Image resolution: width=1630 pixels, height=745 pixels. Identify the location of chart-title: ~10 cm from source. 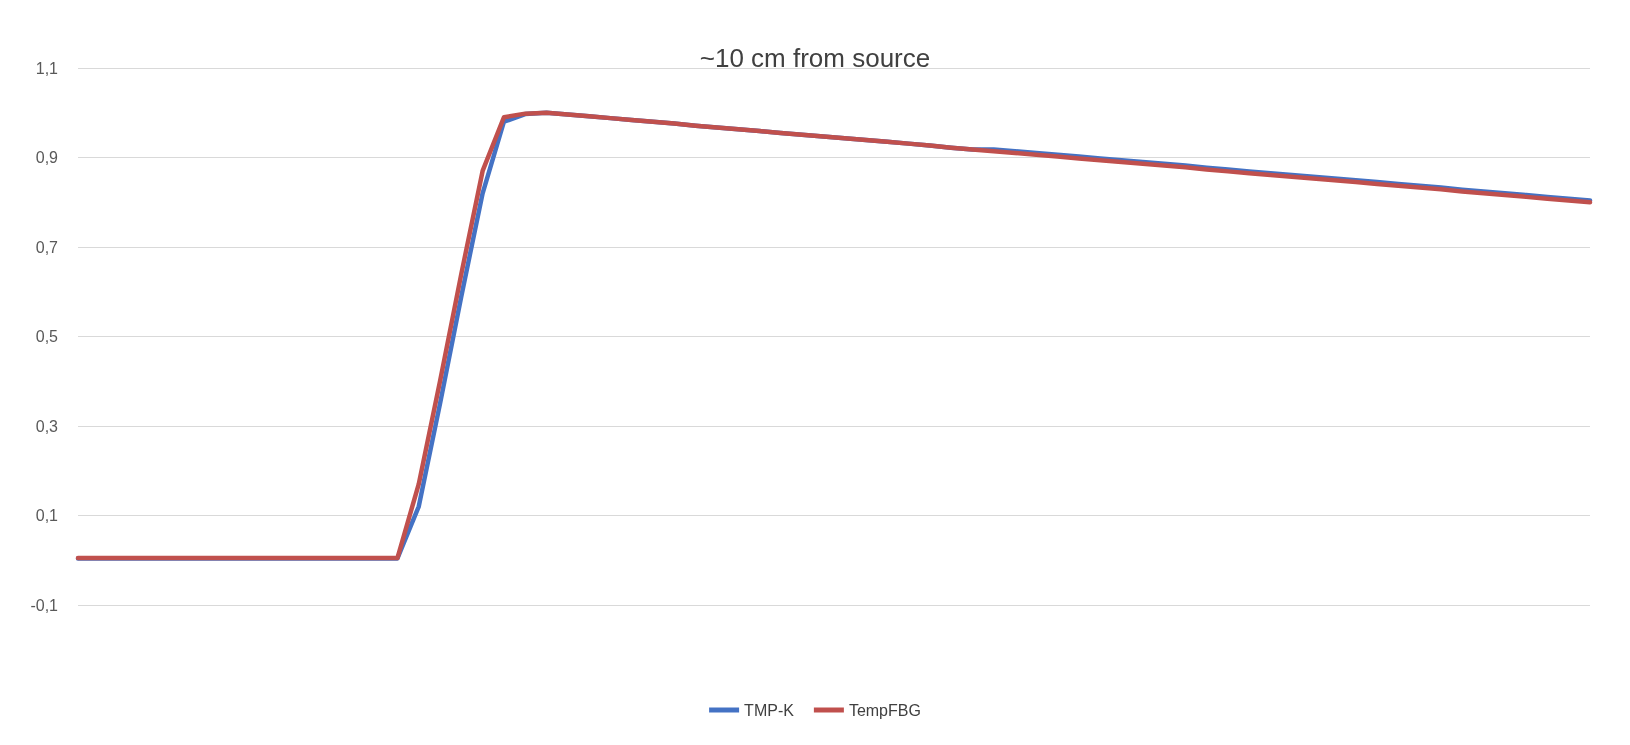
(815, 58).